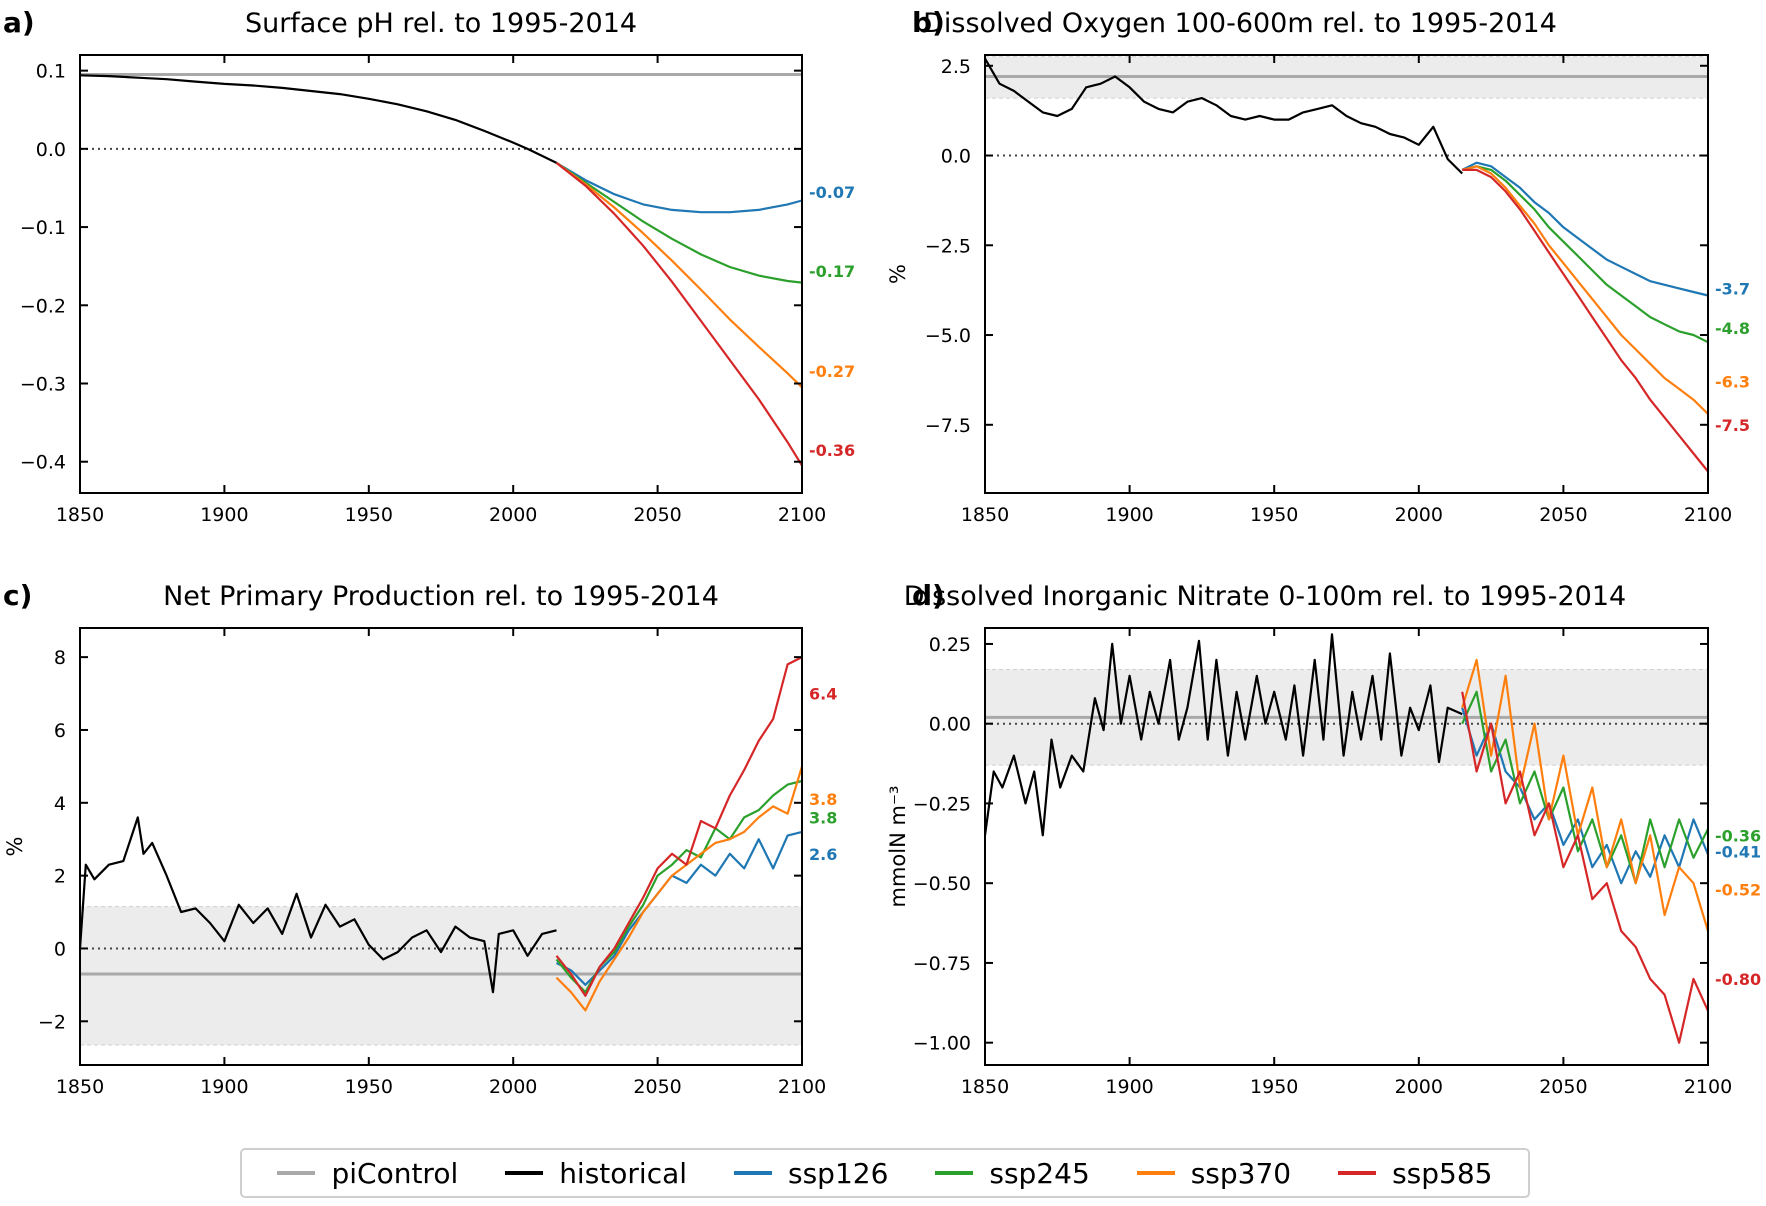 This screenshot has width=1766, height=1206. Describe the element at coordinates (823, 799) in the screenshot. I see `end-value-ssp370: 3.8` at that location.